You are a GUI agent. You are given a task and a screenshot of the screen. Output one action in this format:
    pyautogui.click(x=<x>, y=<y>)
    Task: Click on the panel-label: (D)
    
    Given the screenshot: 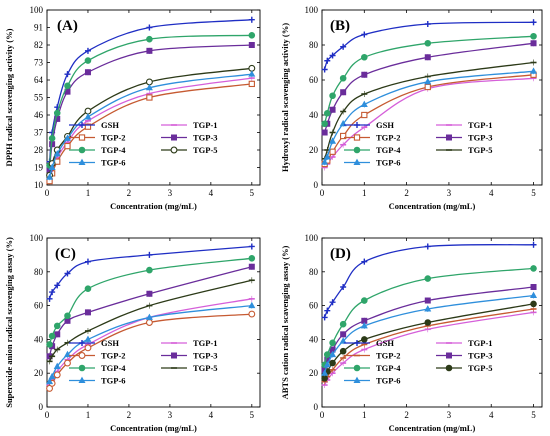 What is the action you would take?
    pyautogui.click(x=340, y=254)
    